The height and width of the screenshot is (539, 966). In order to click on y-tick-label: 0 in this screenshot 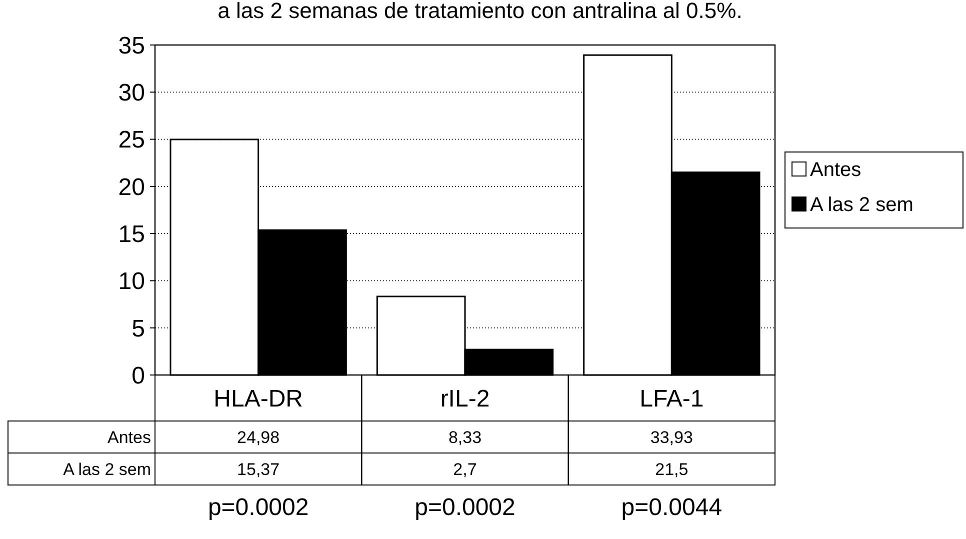, I will do `click(138, 376)`.